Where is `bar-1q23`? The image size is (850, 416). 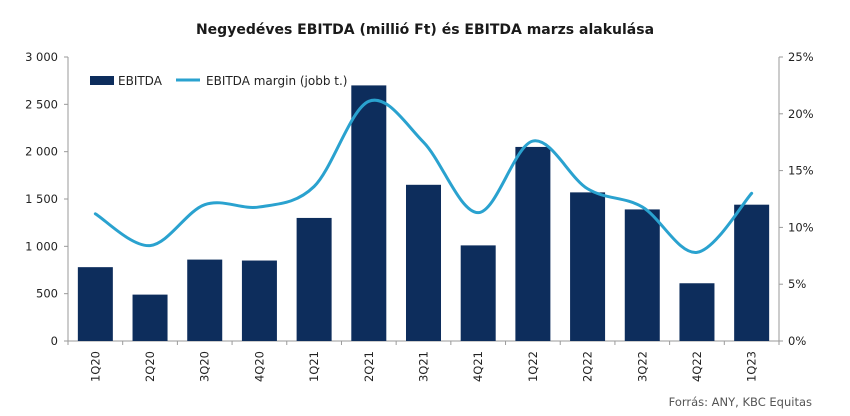 bar-1q23 is located at coordinates (752, 272).